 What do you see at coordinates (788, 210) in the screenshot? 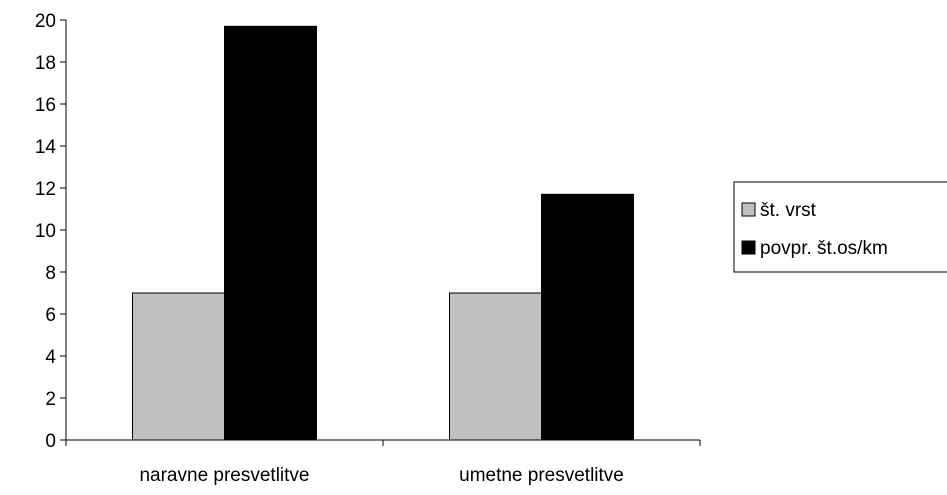
I see `legend-label-st-vrst: št. vrst` at bounding box center [788, 210].